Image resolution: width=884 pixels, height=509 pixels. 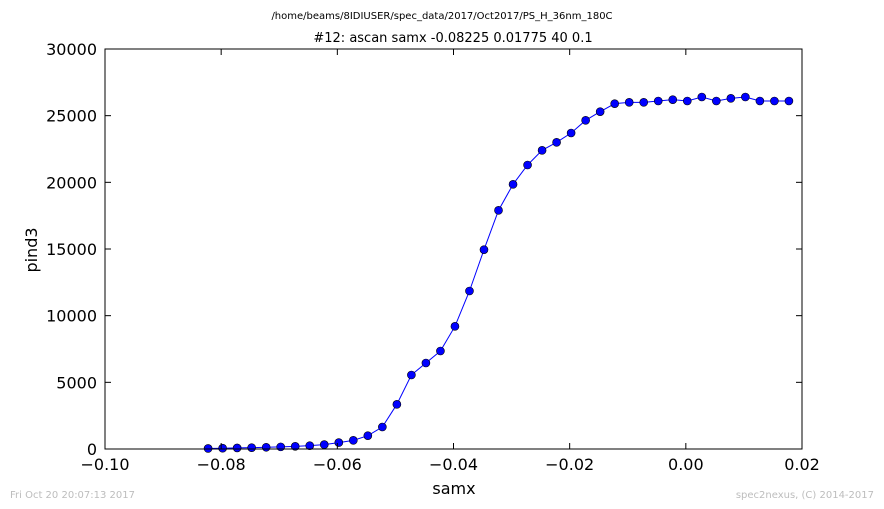 What do you see at coordinates (805, 495) in the screenshot?
I see `footer-credit: spec2nexus, (C) 2014-2017` at bounding box center [805, 495].